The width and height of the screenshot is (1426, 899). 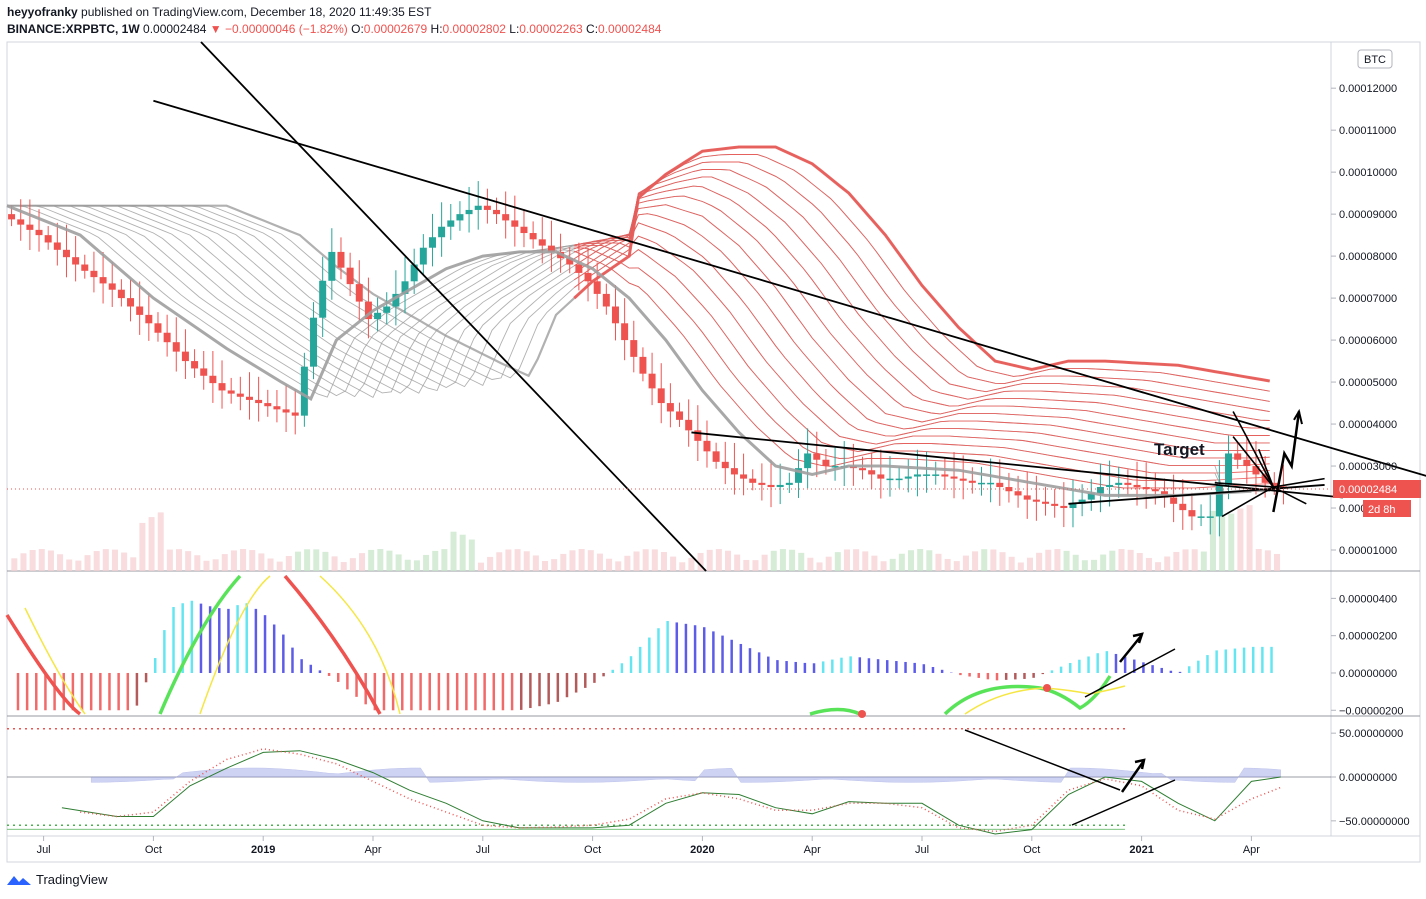 What do you see at coordinates (1368, 467) in the screenshot?
I see `price-tick-label: 0.00003000` at bounding box center [1368, 467].